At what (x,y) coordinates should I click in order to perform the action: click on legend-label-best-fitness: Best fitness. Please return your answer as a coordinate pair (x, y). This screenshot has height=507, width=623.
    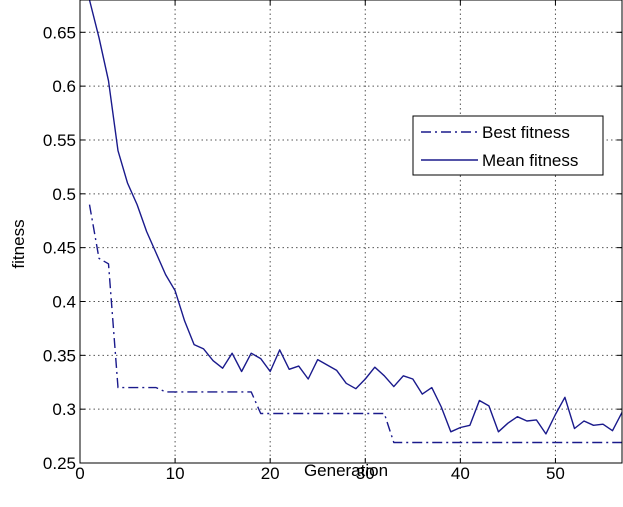
    Looking at the image, I should click on (526, 132).